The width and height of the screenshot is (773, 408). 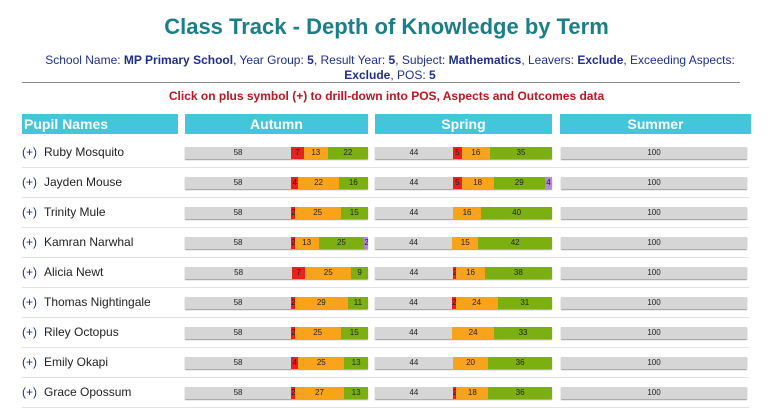 I want to click on autumn-green-segment: 11, so click(x=357, y=303).